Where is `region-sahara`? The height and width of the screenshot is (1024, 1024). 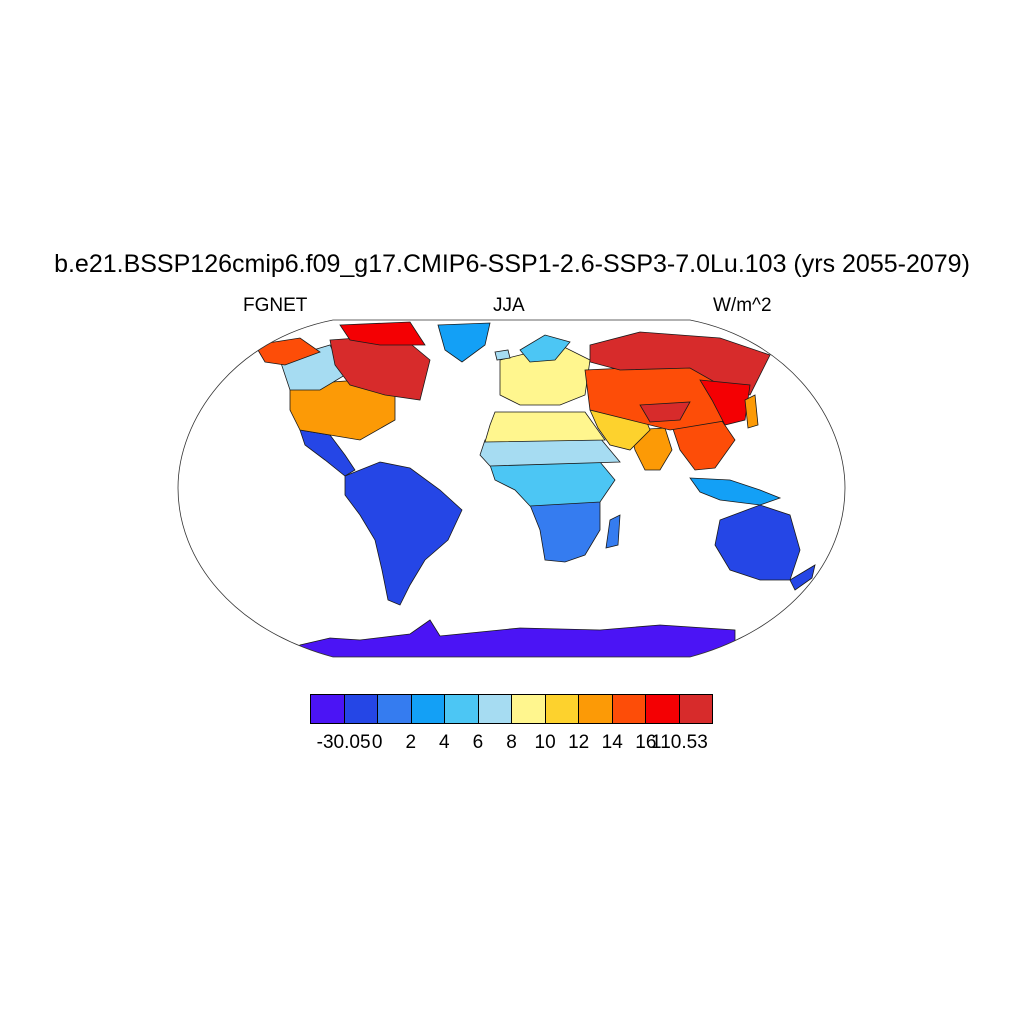
region-sahara is located at coordinates (545, 427).